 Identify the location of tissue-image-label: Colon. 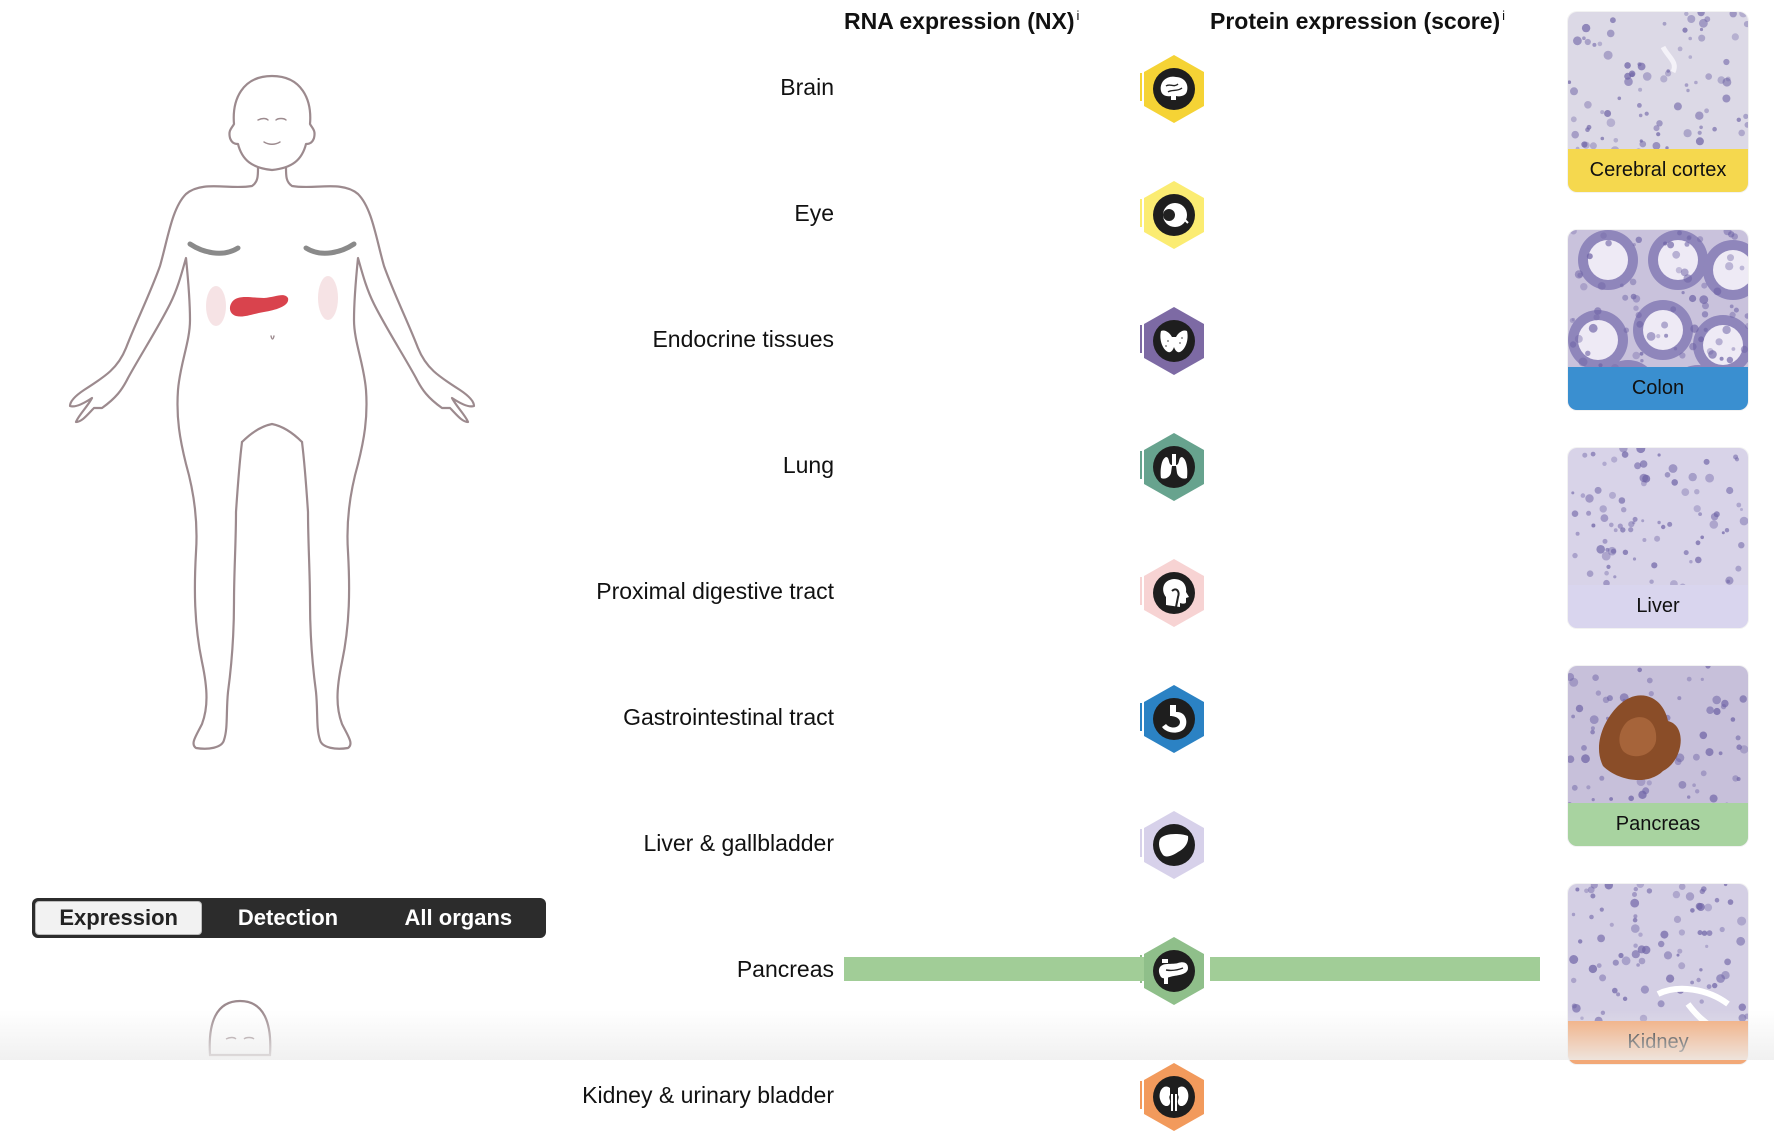
(1658, 388).